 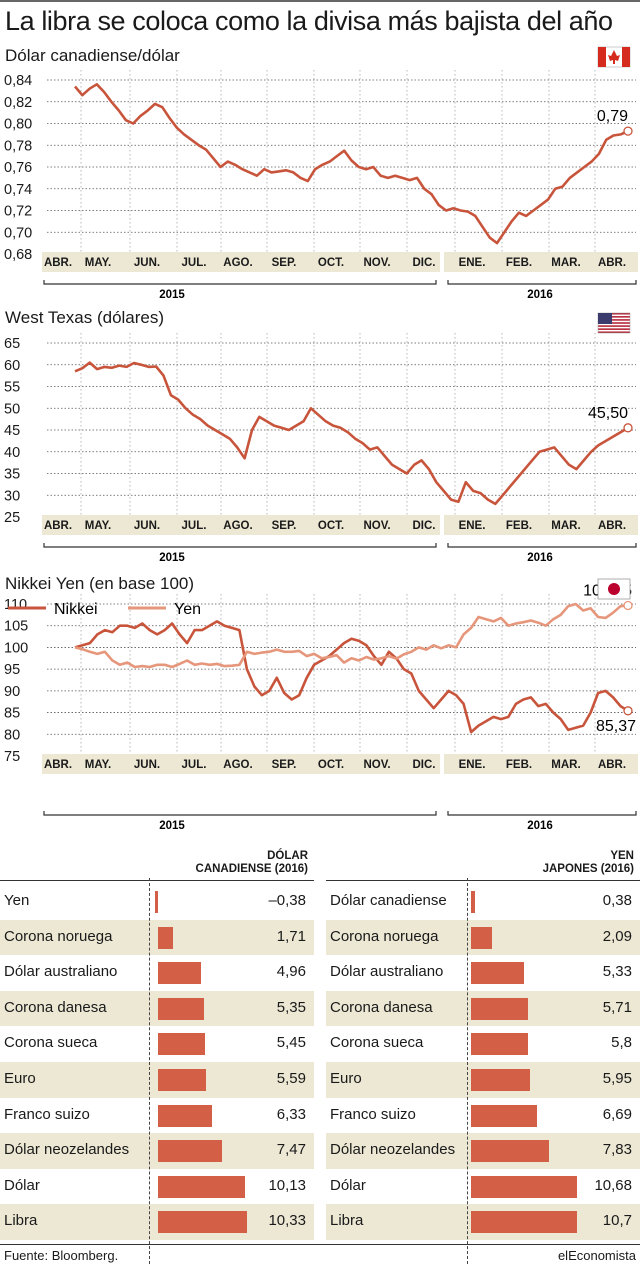 I want to click on table-header-cad: DÓLAR CANADIENSE (2016), so click(x=252, y=863).